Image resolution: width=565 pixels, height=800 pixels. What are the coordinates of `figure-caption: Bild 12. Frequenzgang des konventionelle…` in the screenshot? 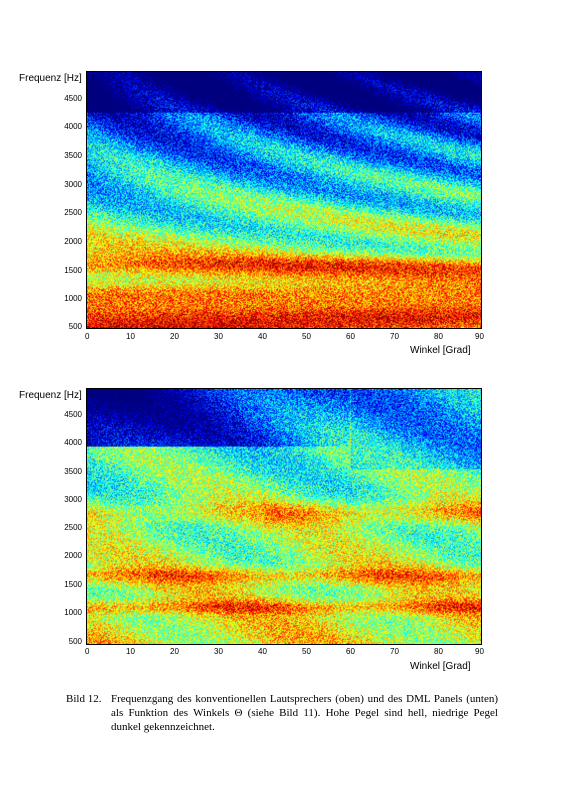 It's located at (282, 713).